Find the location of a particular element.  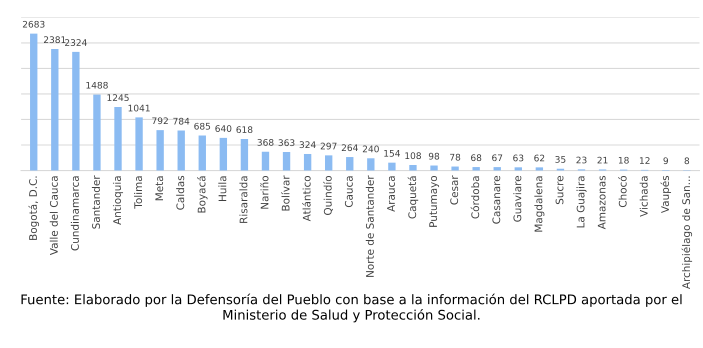

x-tick-label: Amazonas is located at coordinates (602, 203).